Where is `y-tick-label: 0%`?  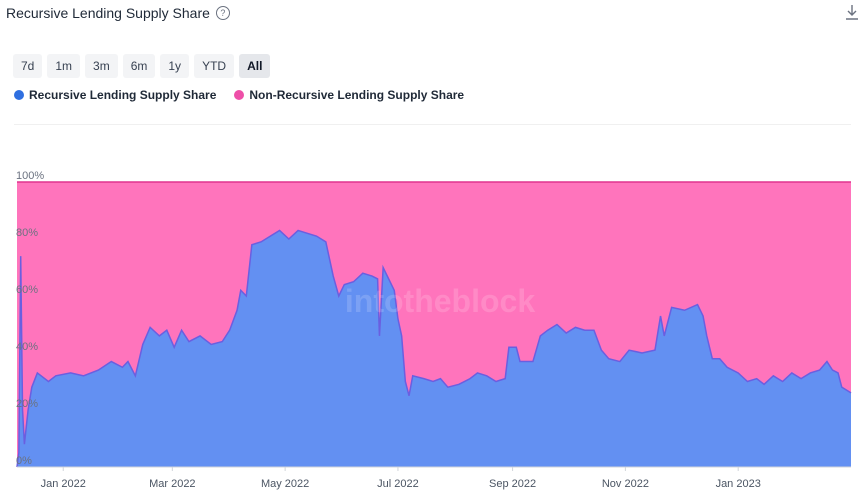
y-tick-label: 0% is located at coordinates (24, 461).